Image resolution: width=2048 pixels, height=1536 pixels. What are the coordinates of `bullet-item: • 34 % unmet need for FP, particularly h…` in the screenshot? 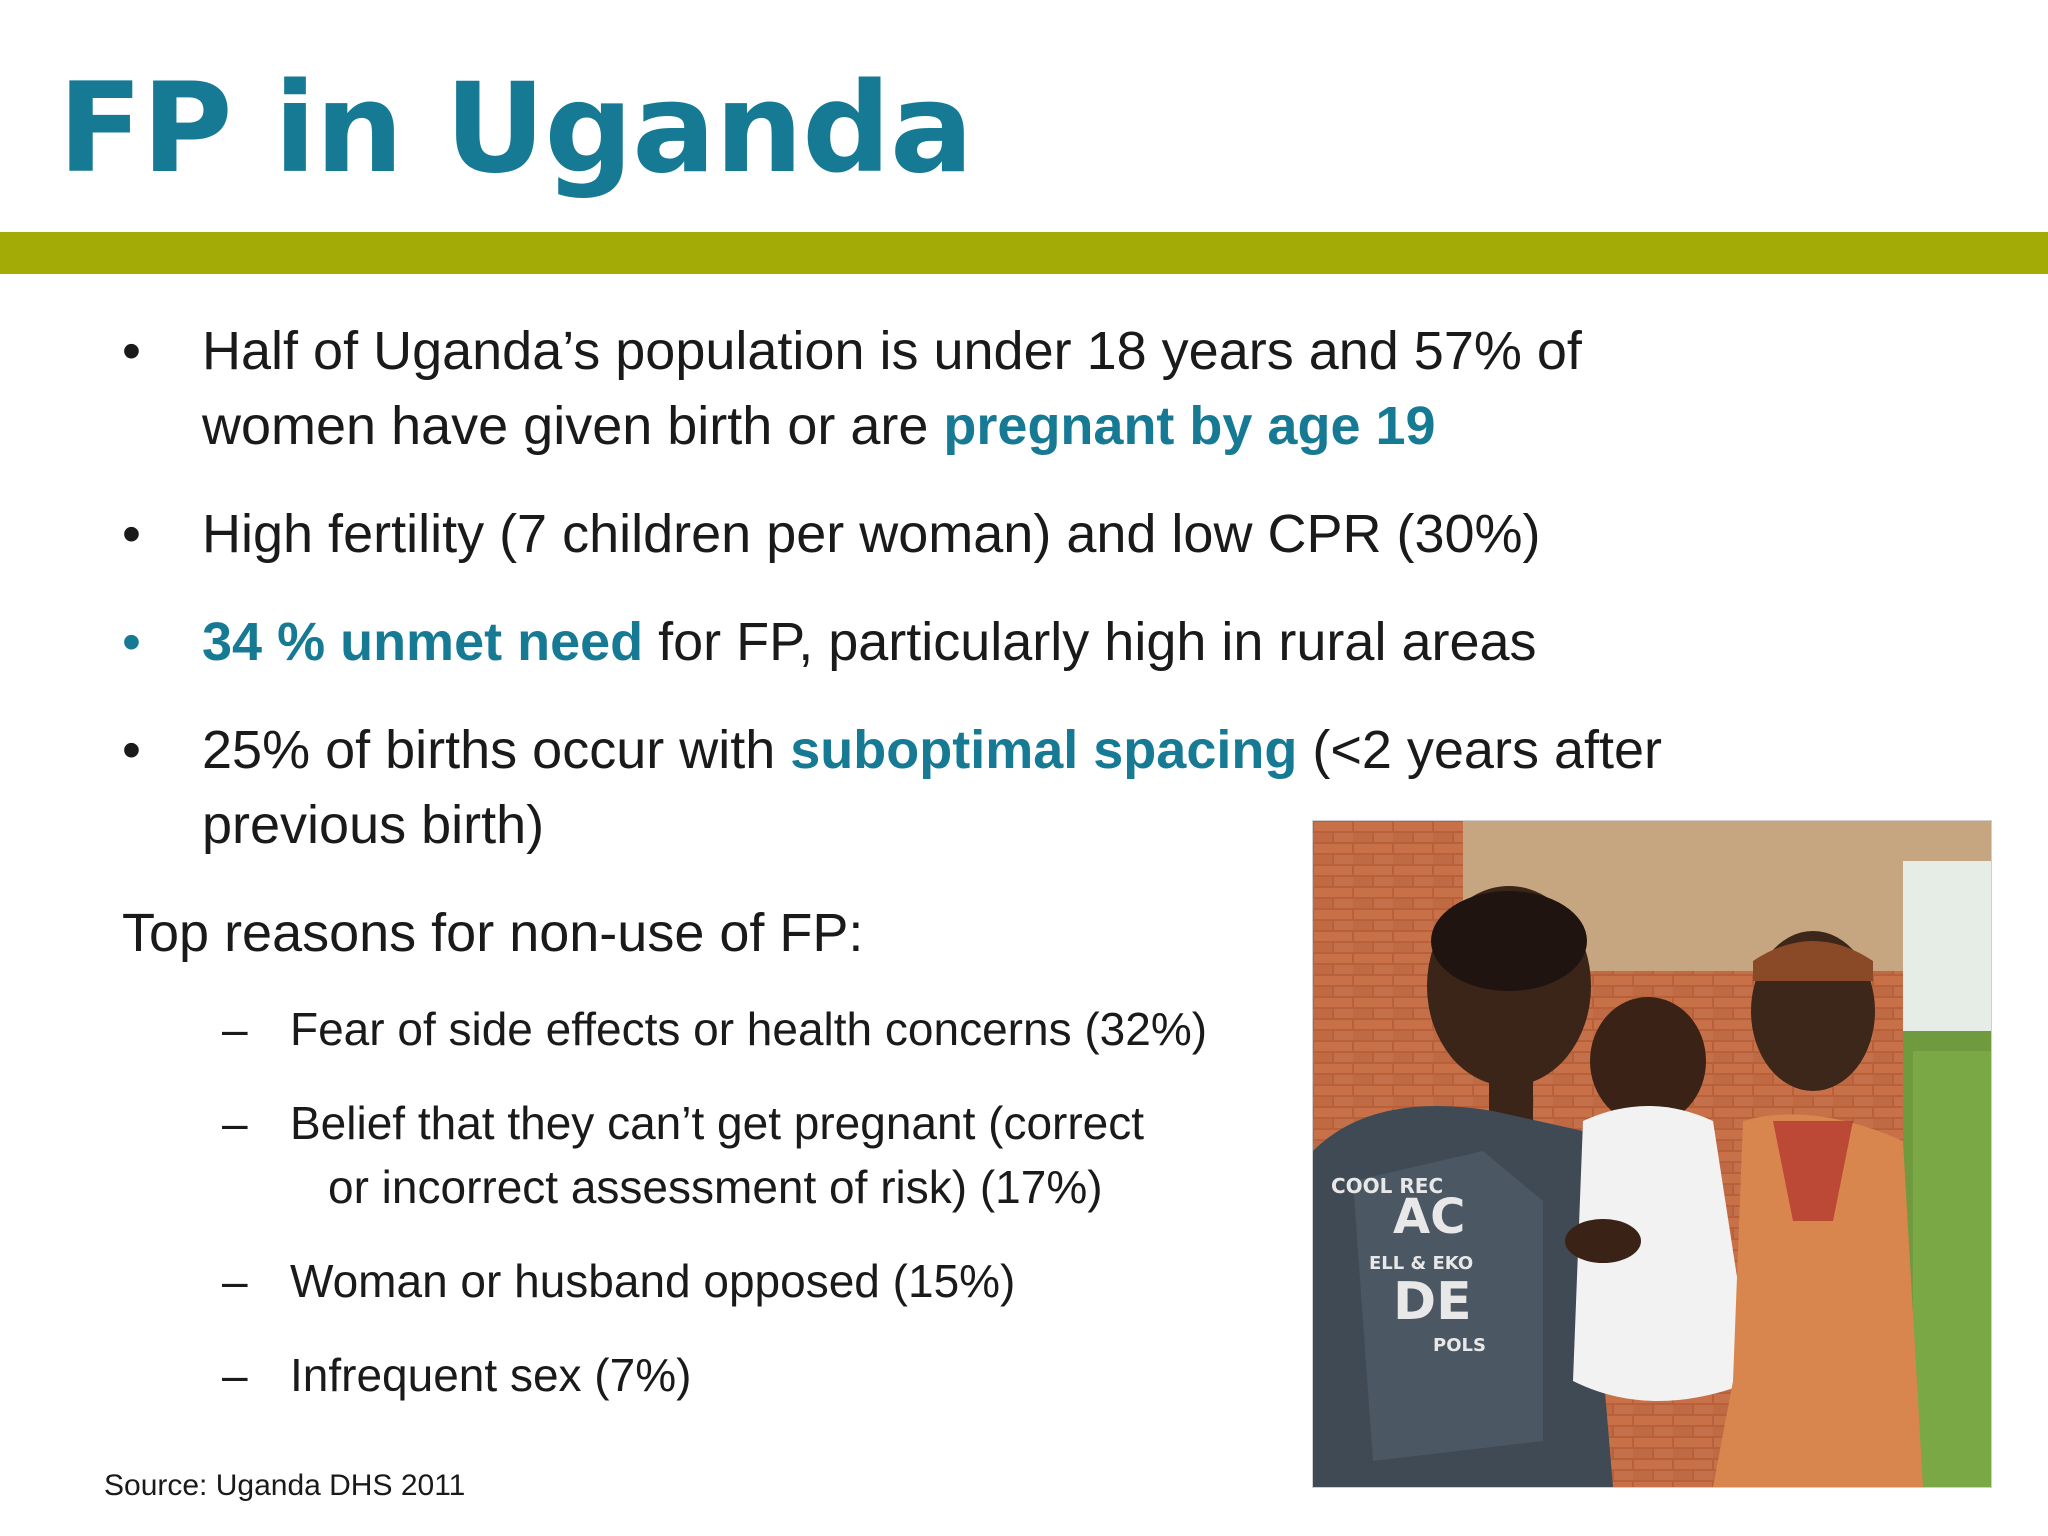 It's located at (898, 642).